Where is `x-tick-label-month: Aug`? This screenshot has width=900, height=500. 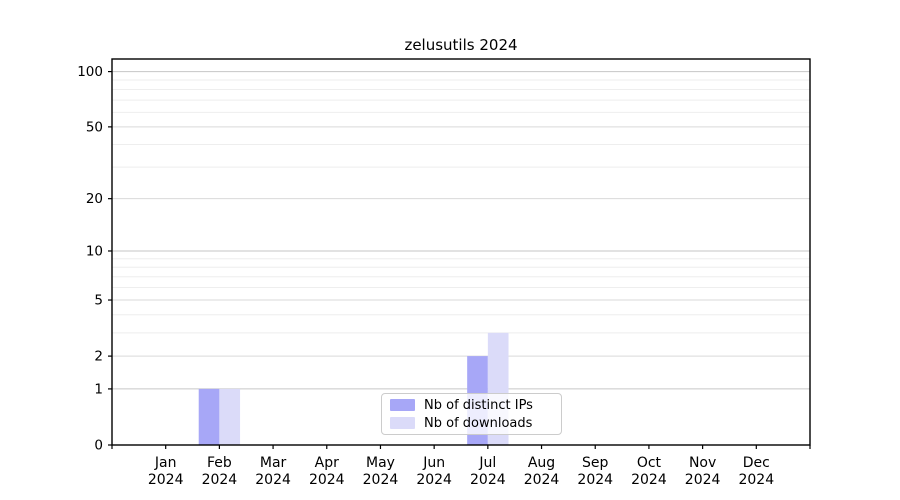 x-tick-label-month: Aug is located at coordinates (541, 463).